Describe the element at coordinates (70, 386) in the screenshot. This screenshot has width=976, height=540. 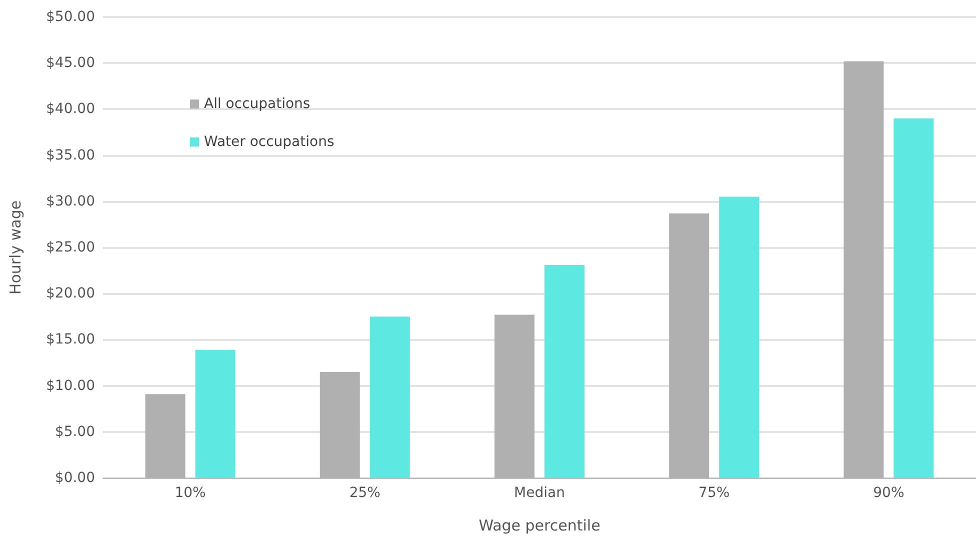
I see `y-tick-label: $10.00` at that location.